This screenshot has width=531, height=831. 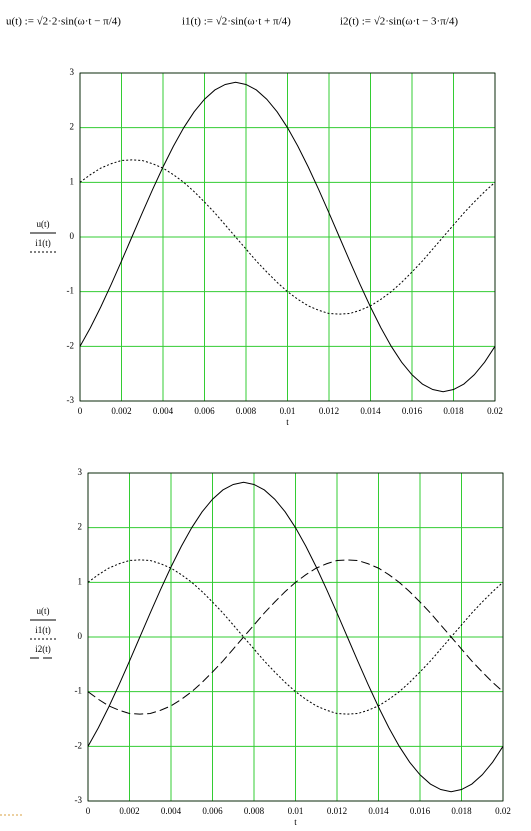 I want to click on formula: u(t) := √2·2·sin(ω·t − π/4), so click(x=63, y=22).